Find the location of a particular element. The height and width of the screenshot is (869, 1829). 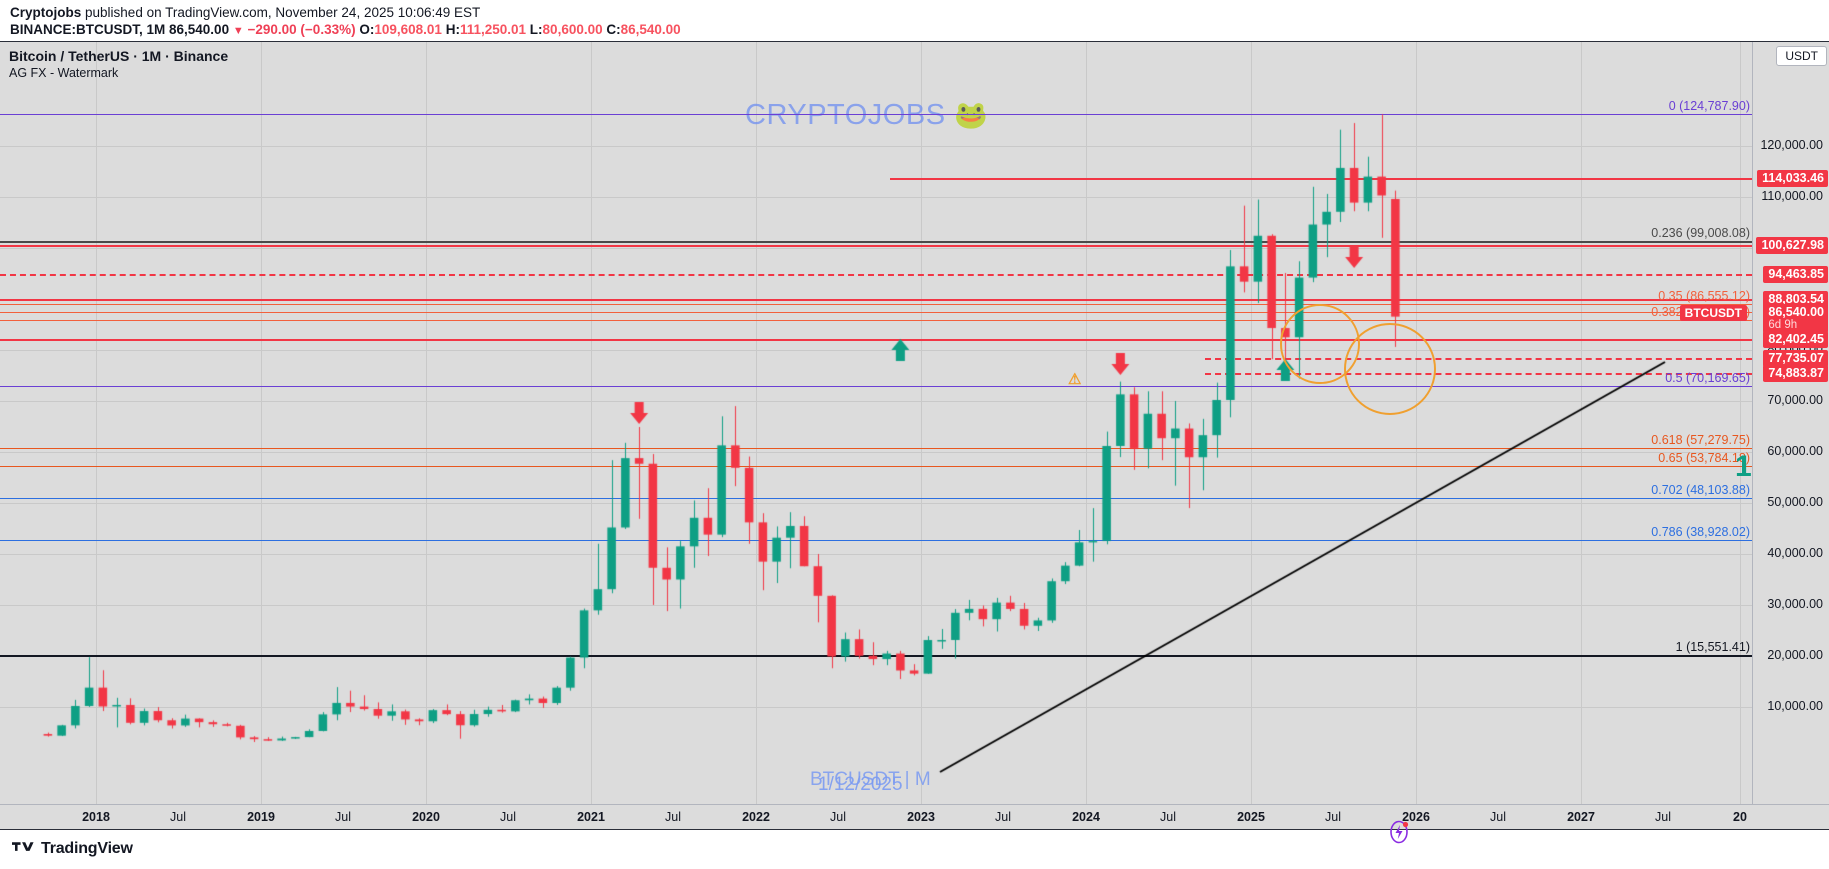

countdown-text: 6d 9h is located at coordinates (1783, 325).